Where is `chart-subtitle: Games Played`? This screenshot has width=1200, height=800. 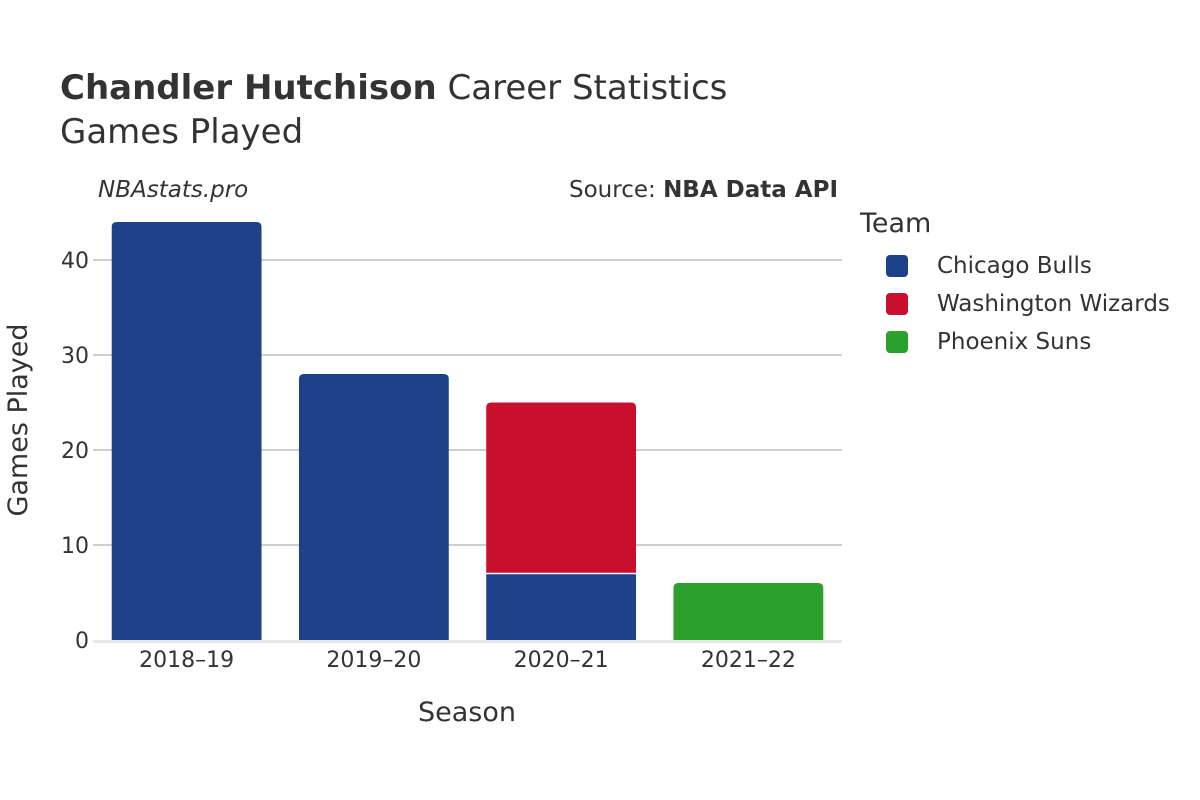
chart-subtitle: Games Played is located at coordinates (182, 132).